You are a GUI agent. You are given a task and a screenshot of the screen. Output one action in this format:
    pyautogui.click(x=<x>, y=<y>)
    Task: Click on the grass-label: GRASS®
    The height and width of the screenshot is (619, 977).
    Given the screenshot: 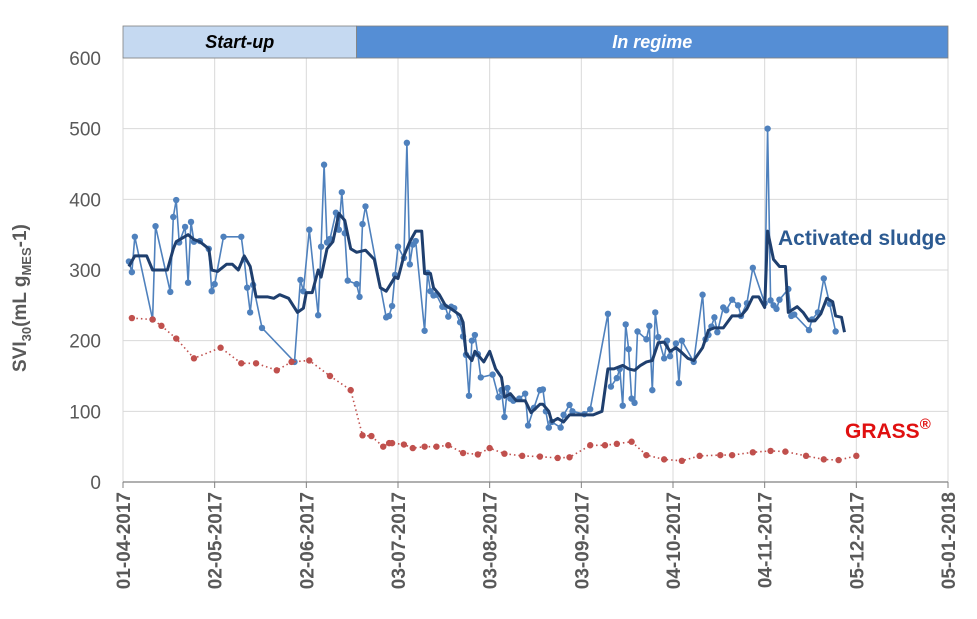 What is the action you would take?
    pyautogui.click(x=888, y=429)
    